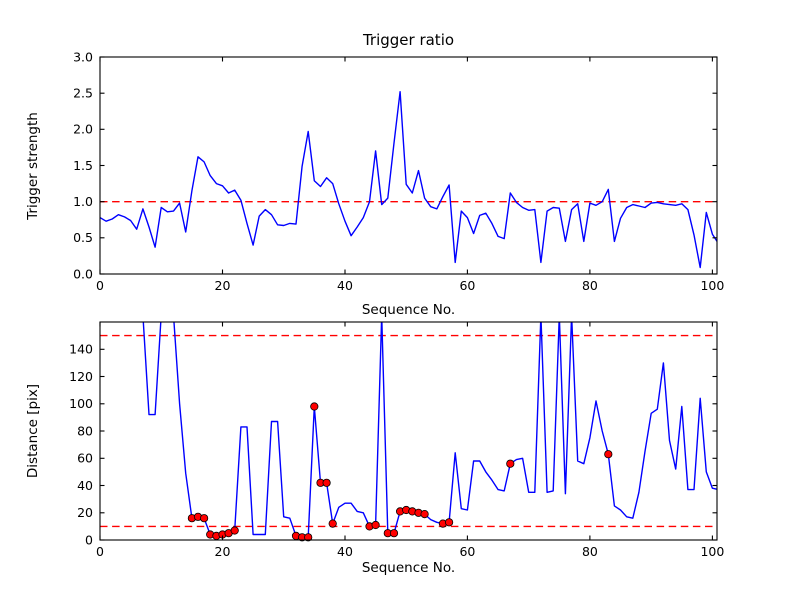 The width and height of the screenshot is (800, 600). Describe the element at coordinates (467, 285) in the screenshot. I see `top-xtick-label: 60` at that location.